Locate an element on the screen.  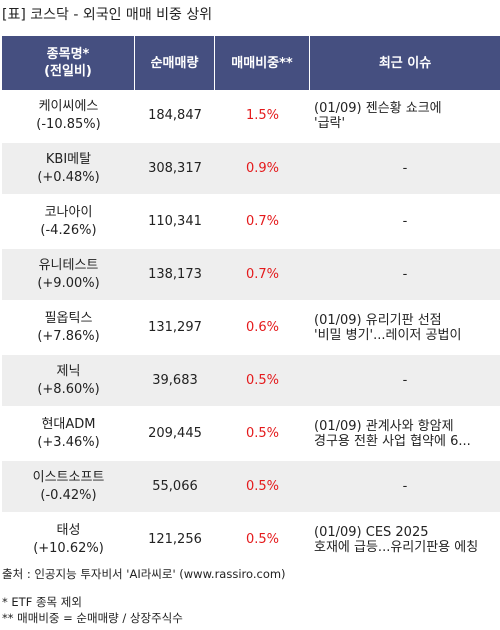
net-volume: 39,683 is located at coordinates (175, 381).